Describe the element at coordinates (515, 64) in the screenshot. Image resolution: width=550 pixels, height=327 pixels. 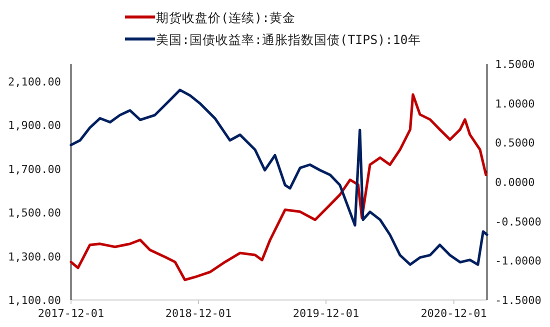
I see `y2-tick-label: 1.5000` at that location.